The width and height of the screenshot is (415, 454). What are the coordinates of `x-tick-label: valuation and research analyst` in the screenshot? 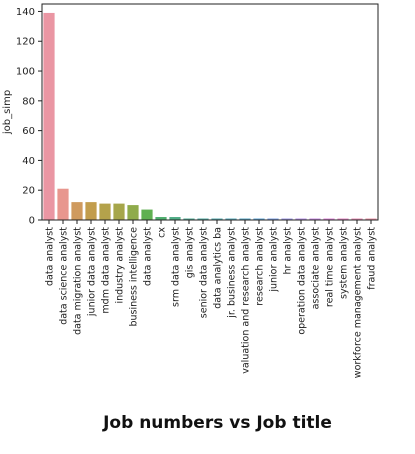 It's located at (246, 300).